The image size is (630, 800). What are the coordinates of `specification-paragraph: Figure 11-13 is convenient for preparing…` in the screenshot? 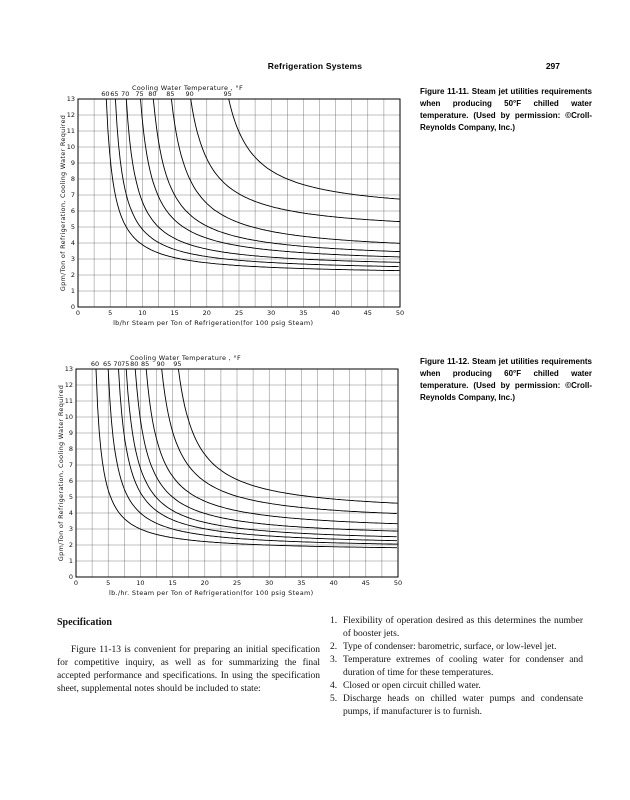 It's located at (188, 669).